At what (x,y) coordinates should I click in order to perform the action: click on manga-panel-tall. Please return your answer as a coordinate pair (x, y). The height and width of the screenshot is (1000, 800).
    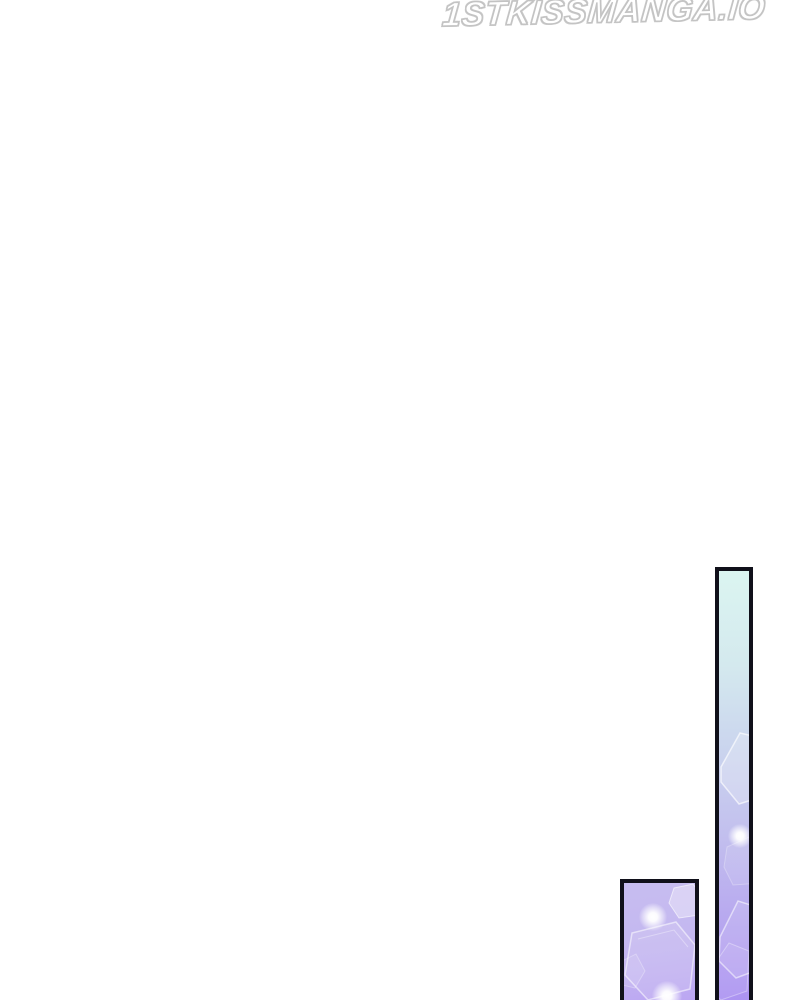
    Looking at the image, I should click on (734, 783).